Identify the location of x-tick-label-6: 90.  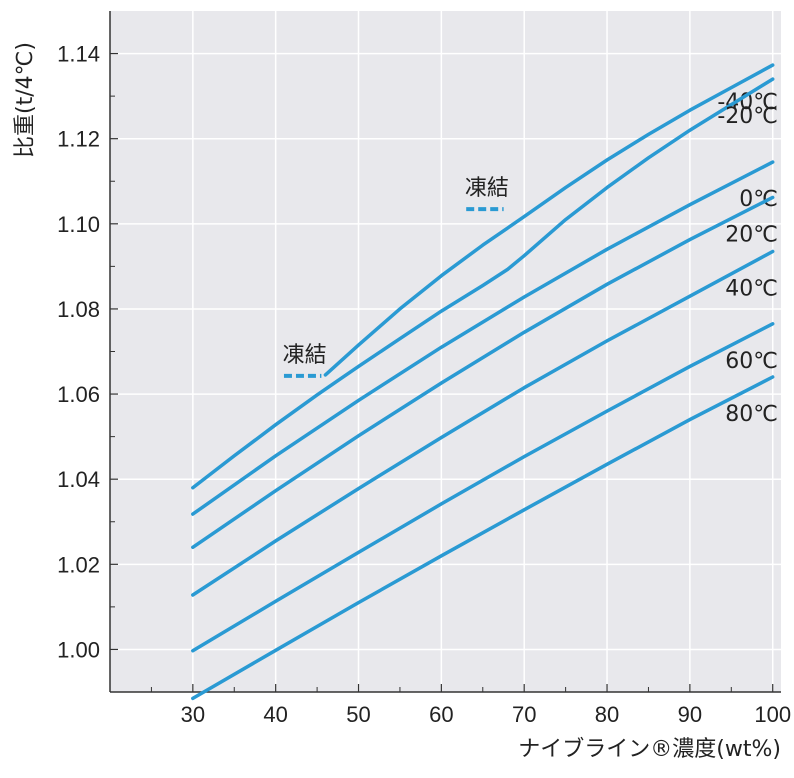
(690, 714).